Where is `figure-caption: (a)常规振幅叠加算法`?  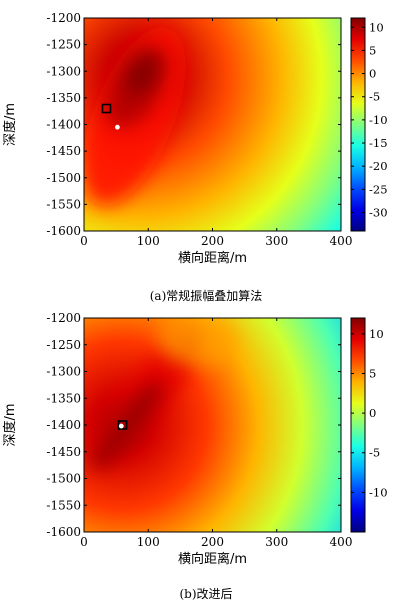
figure-caption: (a)常规振幅叠加算法 is located at coordinates (206, 295).